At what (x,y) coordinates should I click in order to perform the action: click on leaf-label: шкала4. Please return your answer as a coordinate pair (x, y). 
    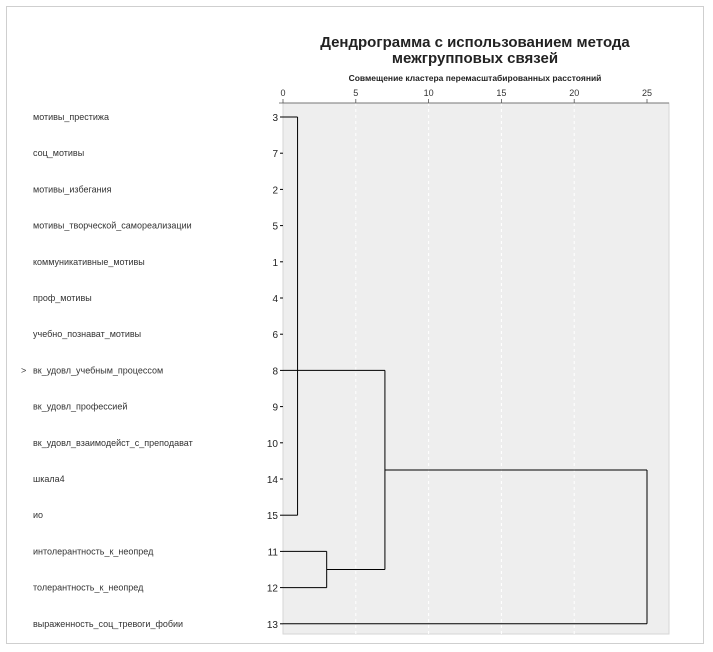
    Looking at the image, I should click on (49, 479).